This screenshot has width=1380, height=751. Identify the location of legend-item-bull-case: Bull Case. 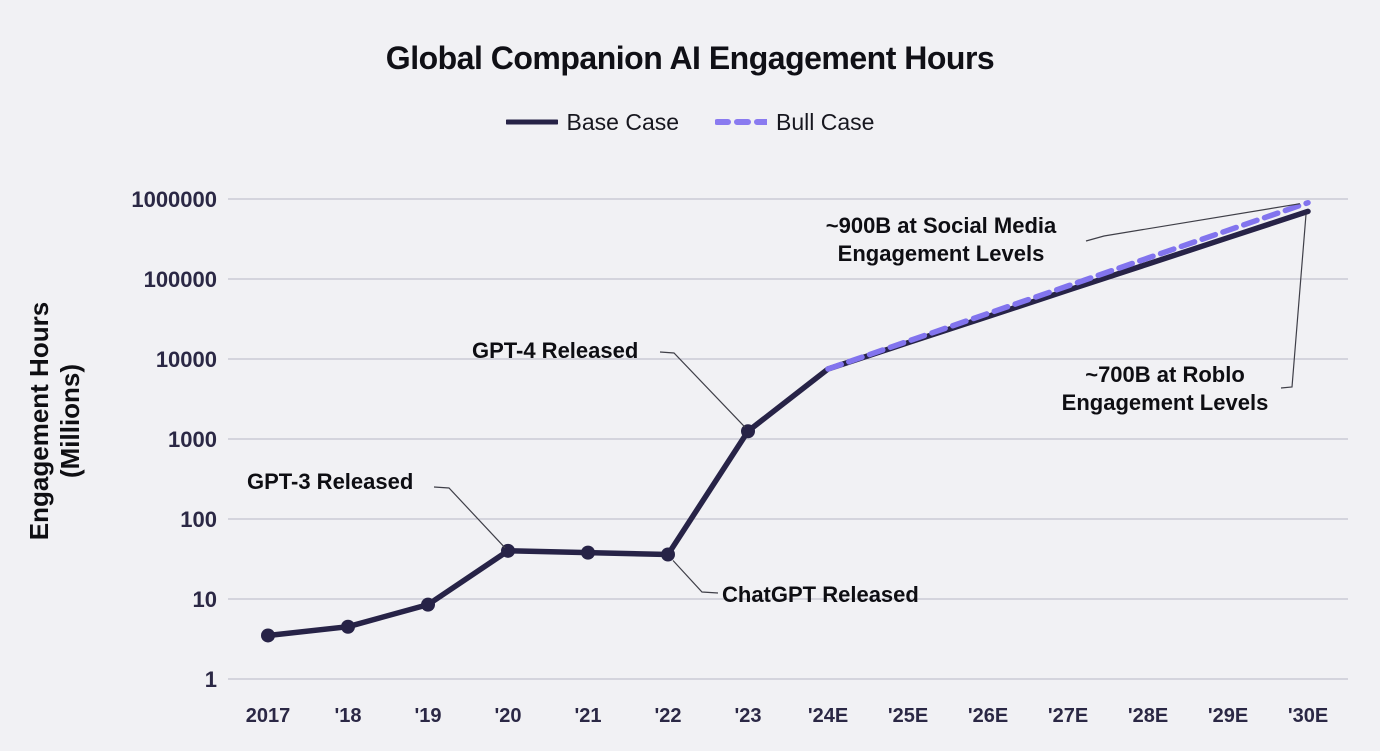
(794, 122).